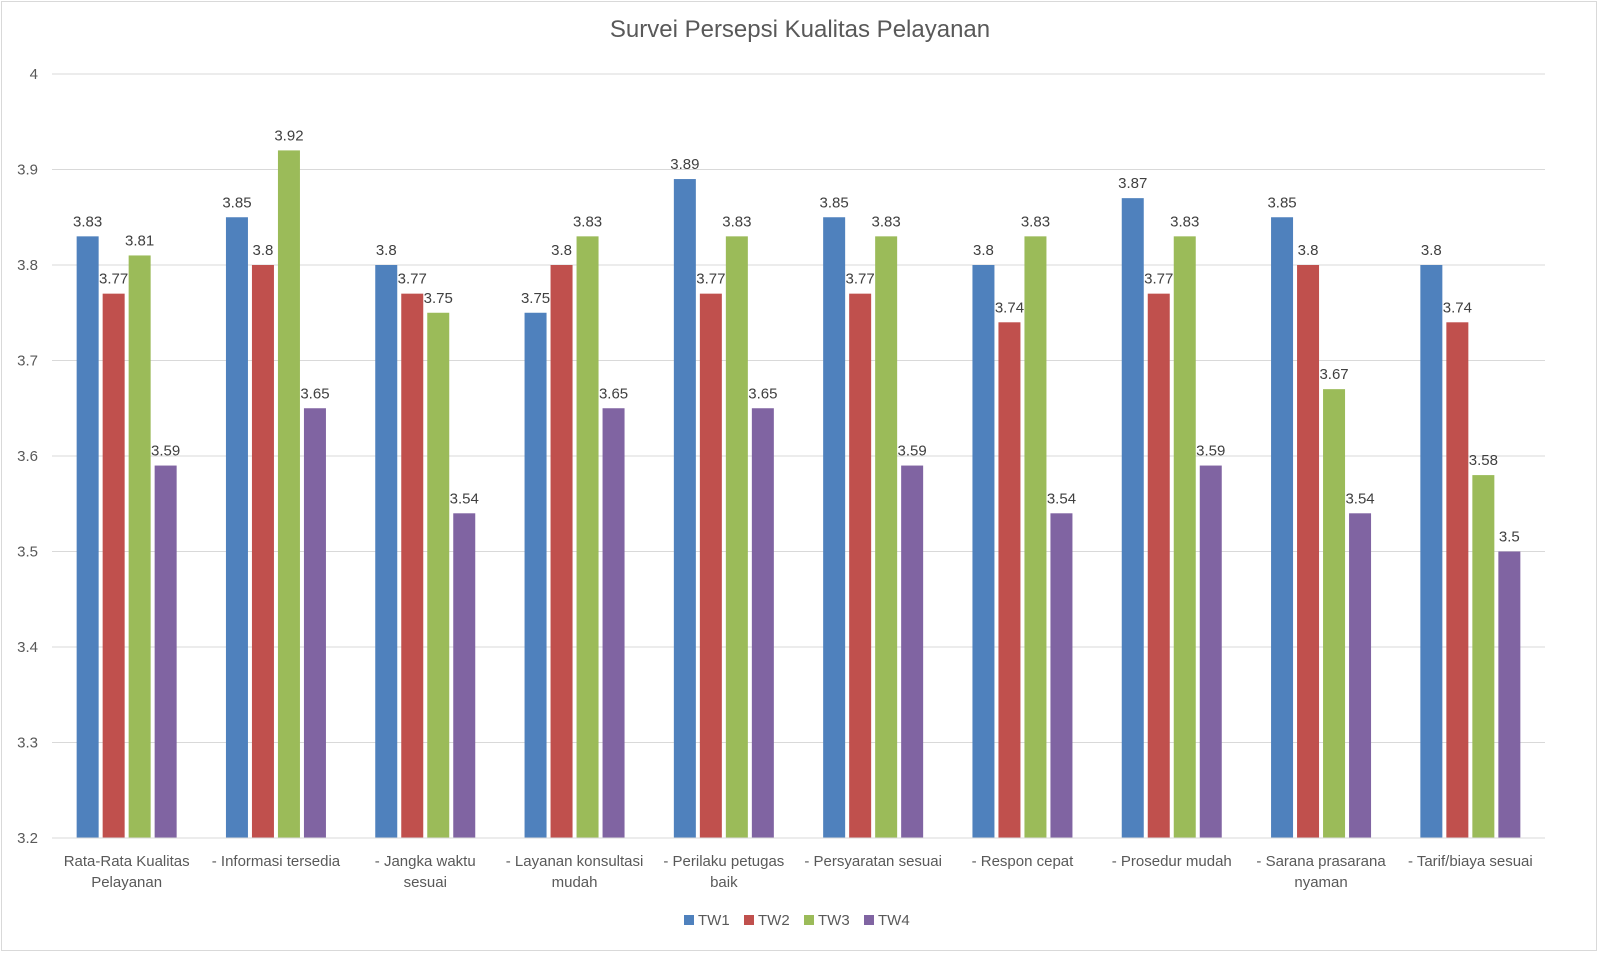  What do you see at coordinates (774, 920) in the screenshot?
I see `legend-label-tw2: TW2` at bounding box center [774, 920].